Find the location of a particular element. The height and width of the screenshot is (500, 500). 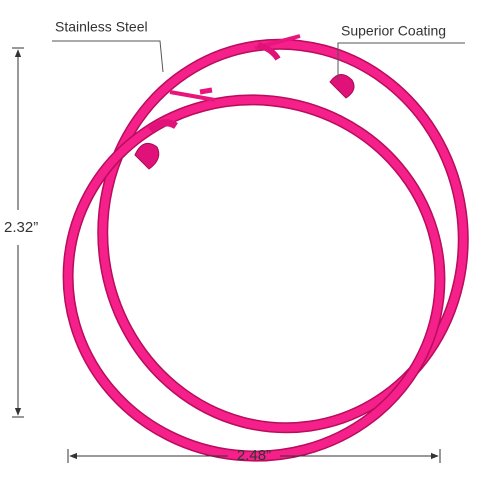

material-label: Stainless Steel is located at coordinates (101, 27).